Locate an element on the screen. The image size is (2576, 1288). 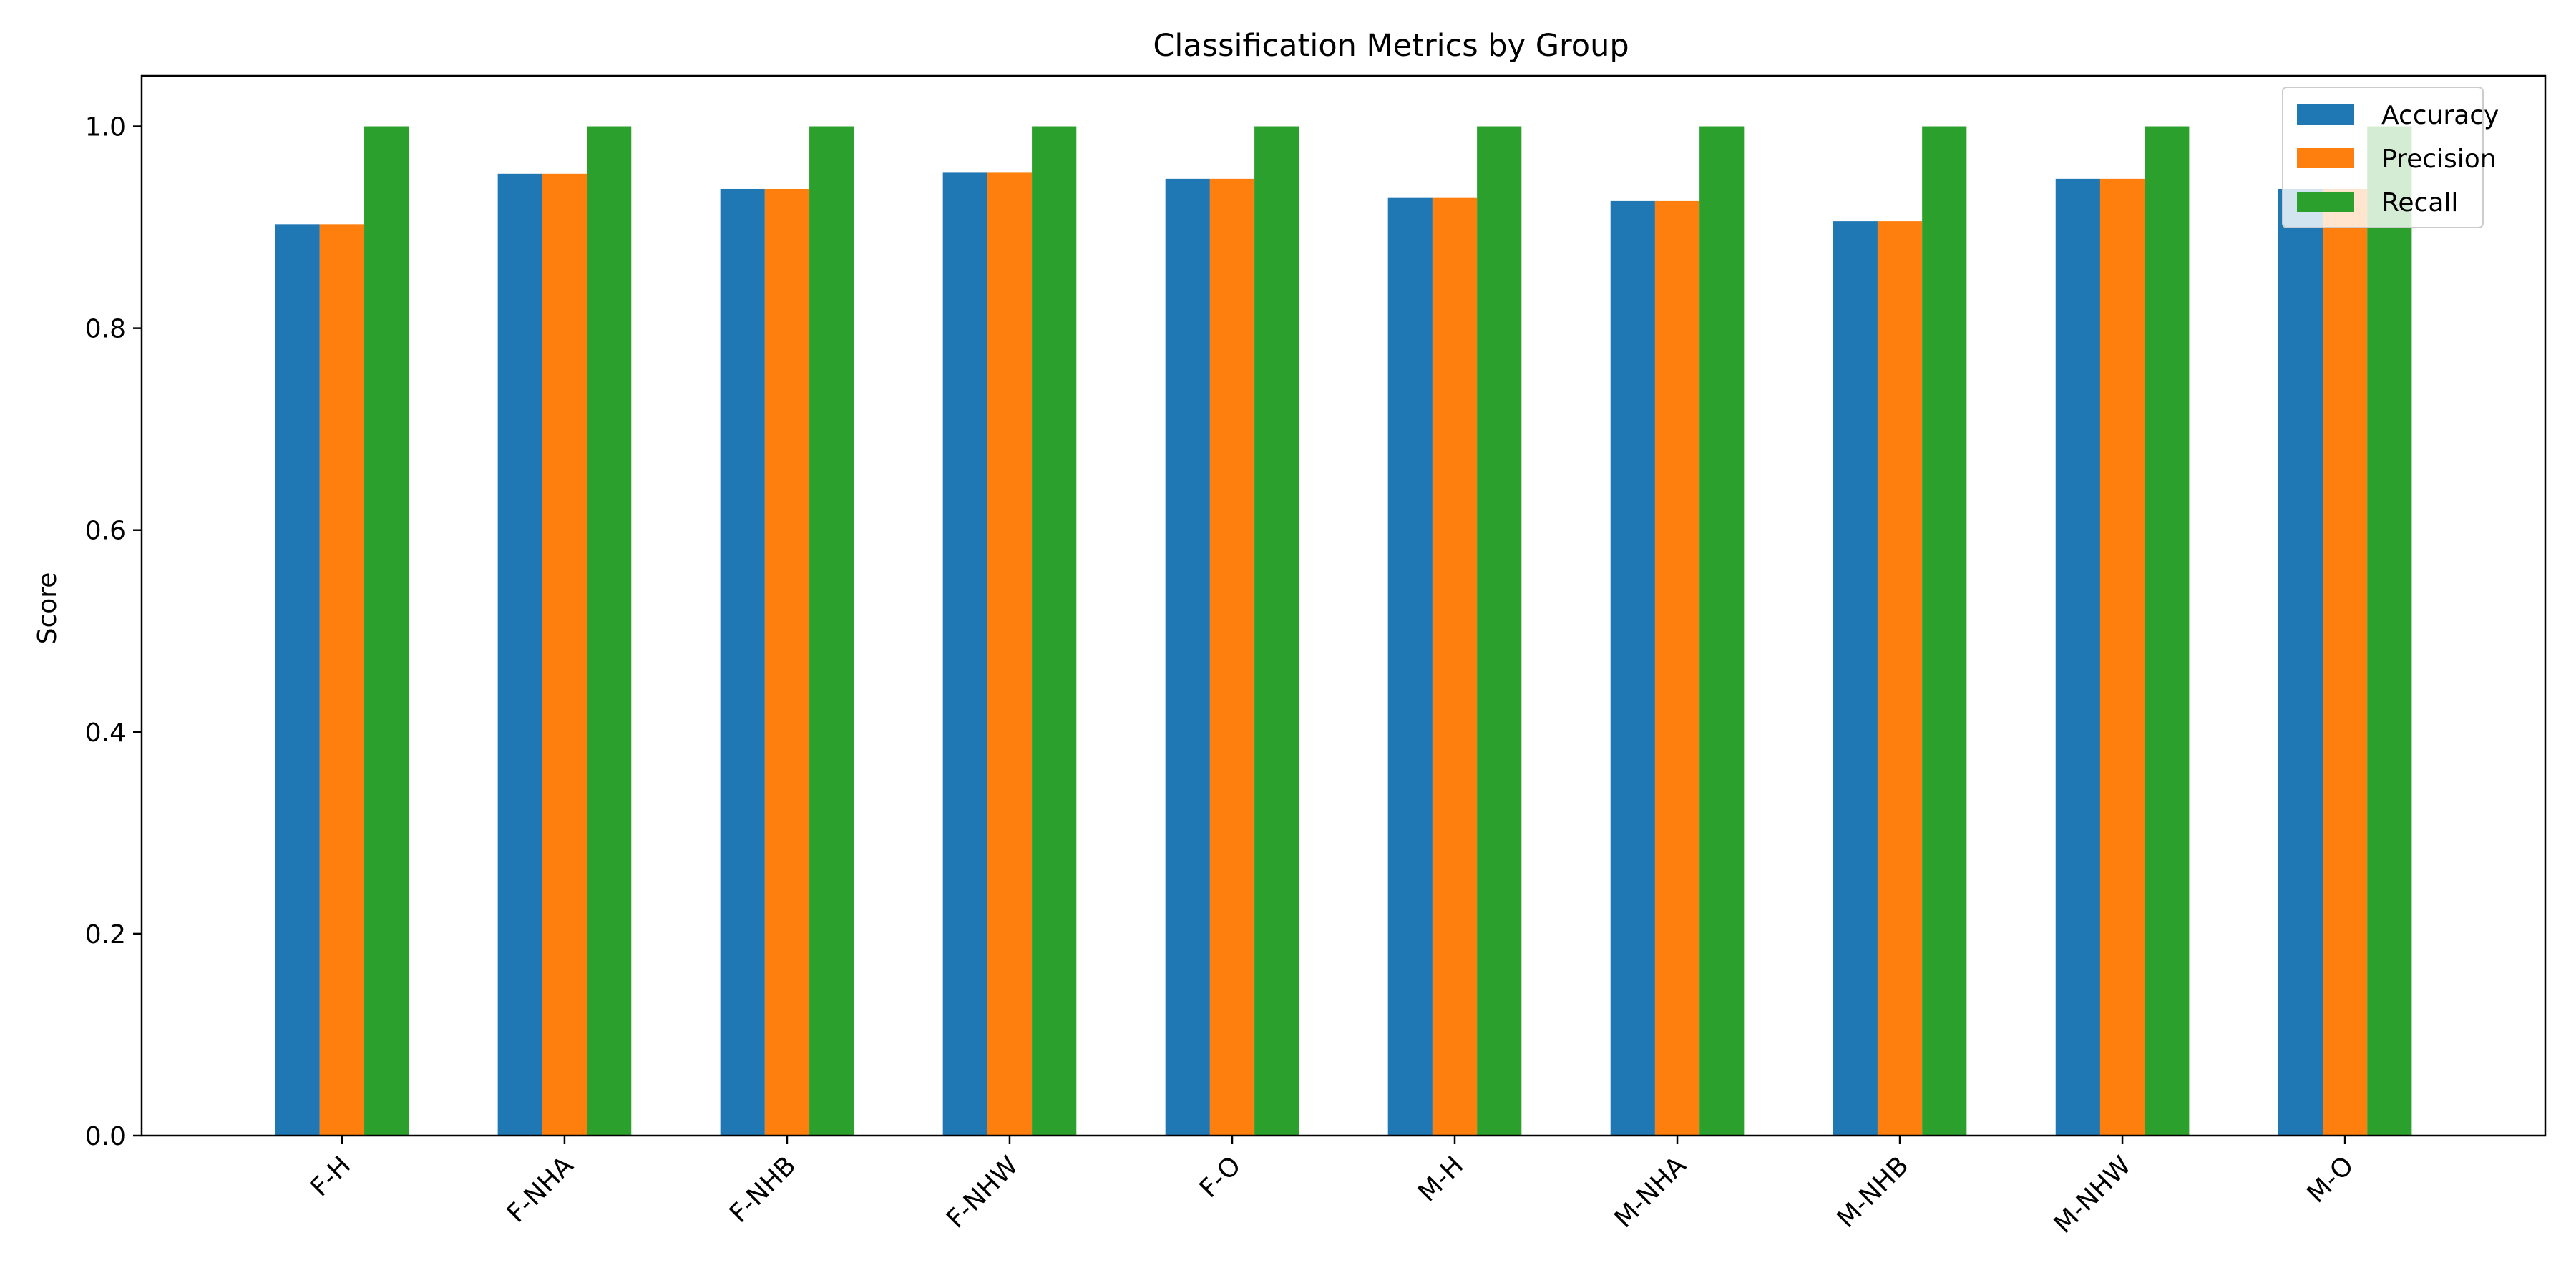
y-axis-label: Score is located at coordinates (48, 608).